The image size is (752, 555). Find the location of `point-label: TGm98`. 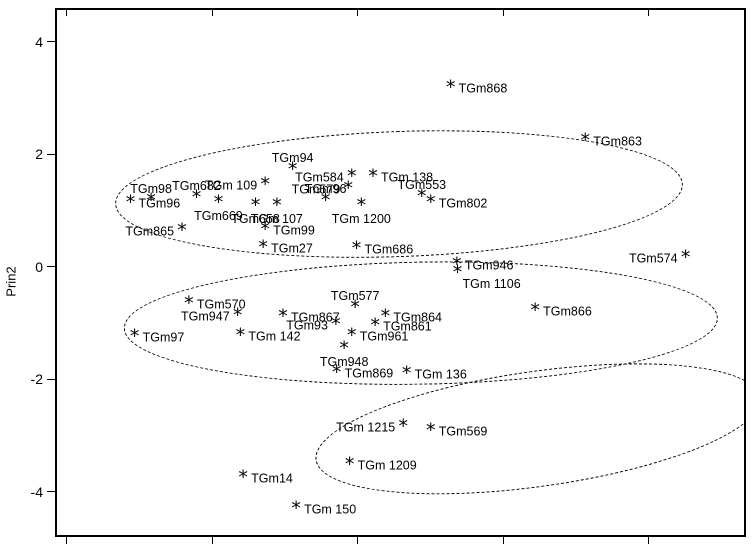

point-label: TGm98 is located at coordinates (151, 188).